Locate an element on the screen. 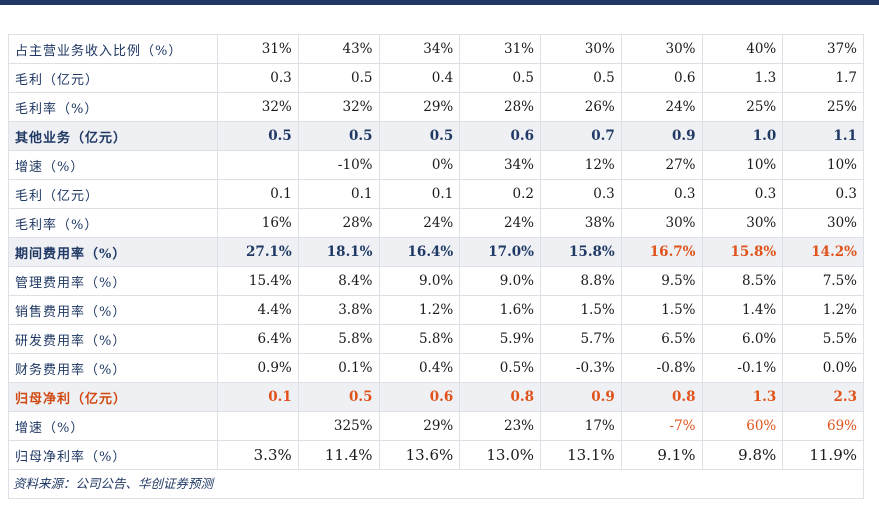 This screenshot has height=511, width=879. table-cell: -0.3% is located at coordinates (581, 368).